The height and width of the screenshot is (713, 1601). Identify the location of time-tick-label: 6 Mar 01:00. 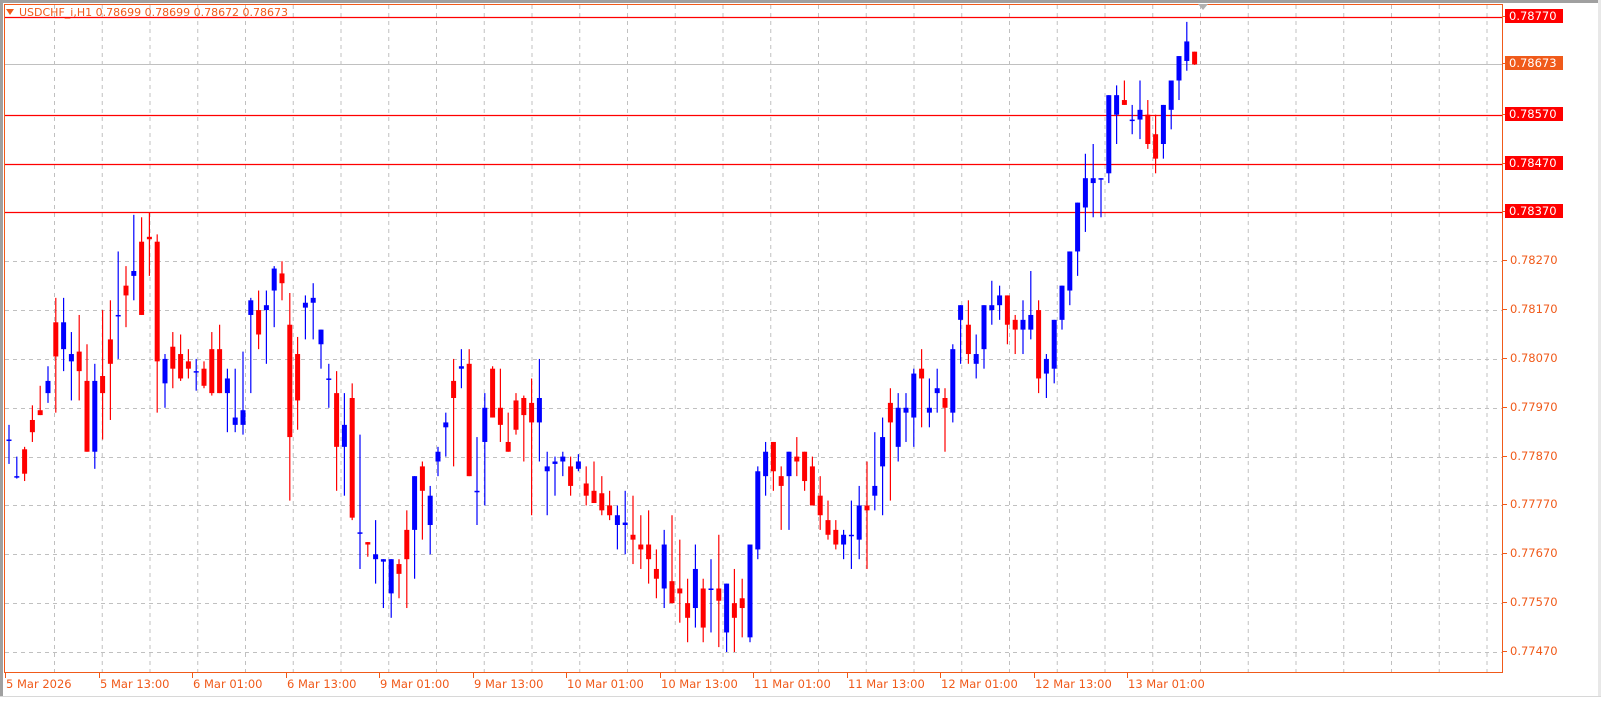
(228, 684).